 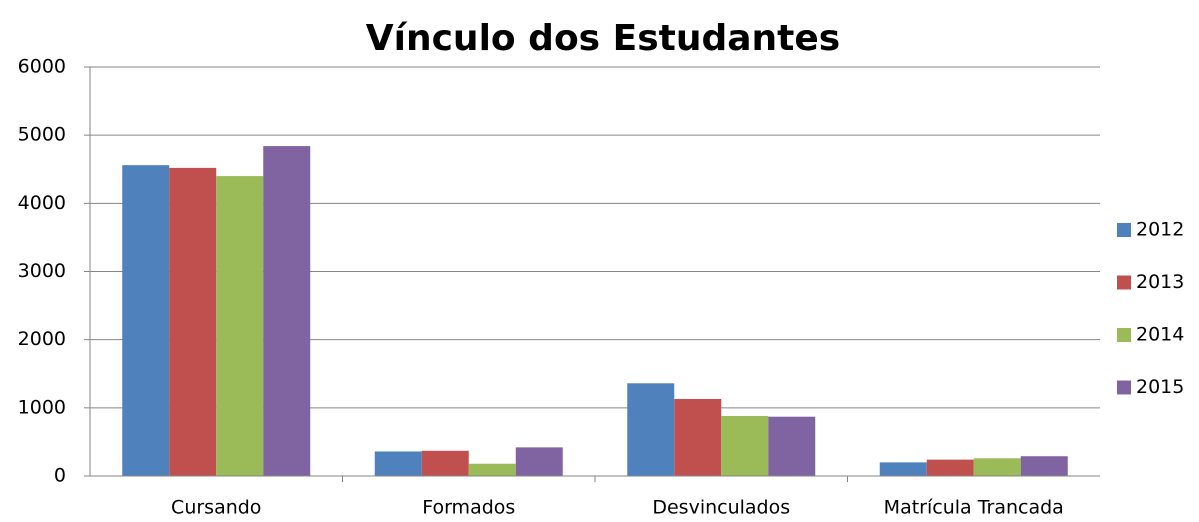 What do you see at coordinates (1160, 335) in the screenshot?
I see `legend-label: 2014` at bounding box center [1160, 335].